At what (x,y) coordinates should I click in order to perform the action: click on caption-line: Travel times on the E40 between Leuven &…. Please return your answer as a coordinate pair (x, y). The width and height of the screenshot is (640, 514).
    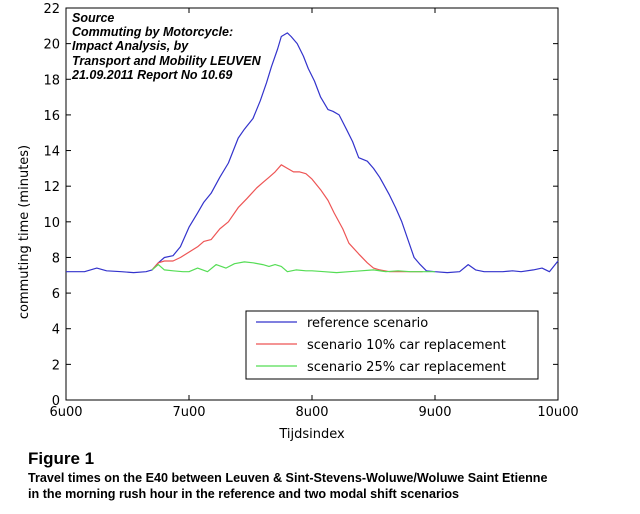
    Looking at the image, I should click on (288, 478).